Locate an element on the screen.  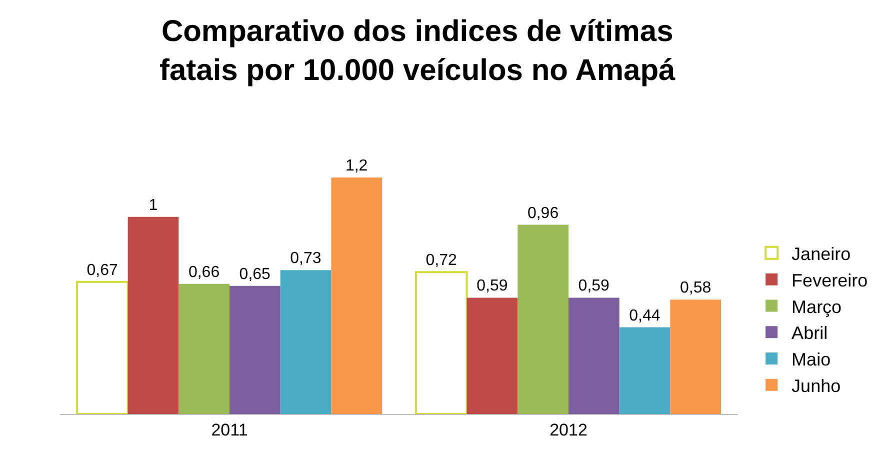
data-label: 0,72 is located at coordinates (441, 261).